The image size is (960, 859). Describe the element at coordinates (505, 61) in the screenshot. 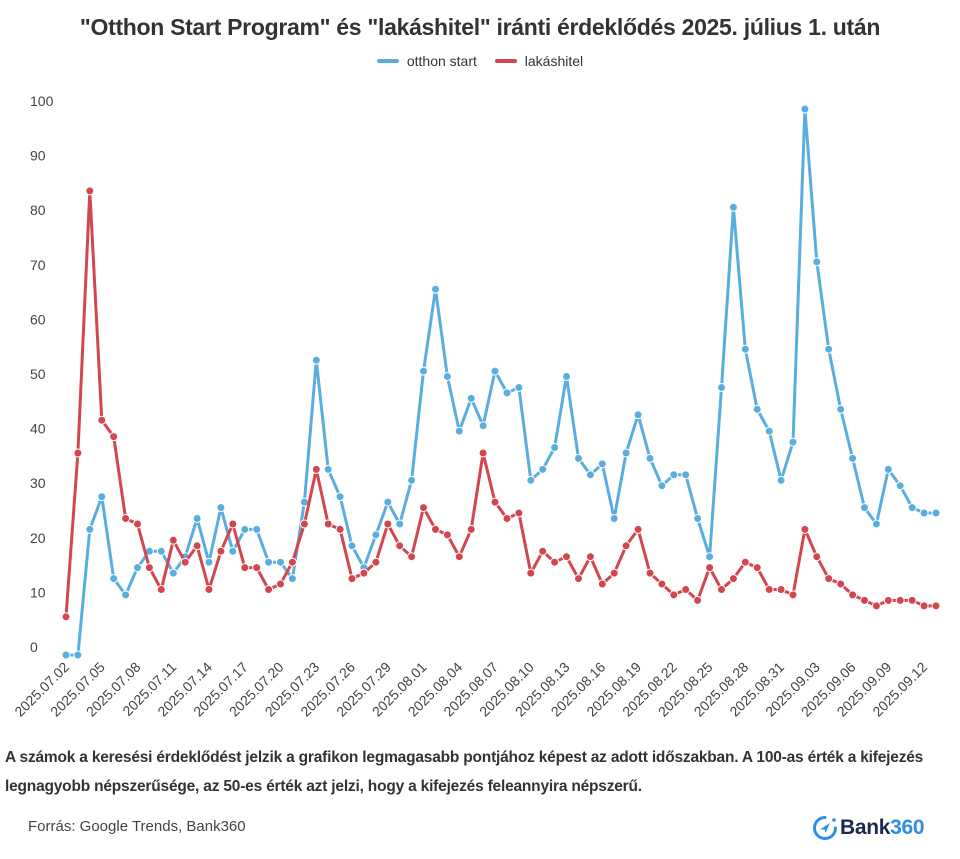

I see `legend-swatch-lakashitel` at that location.